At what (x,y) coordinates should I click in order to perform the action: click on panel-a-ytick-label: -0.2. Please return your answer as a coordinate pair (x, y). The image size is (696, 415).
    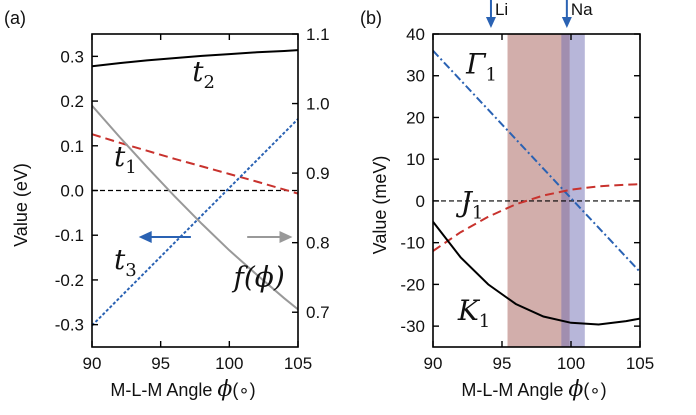
    Looking at the image, I should click on (69, 280).